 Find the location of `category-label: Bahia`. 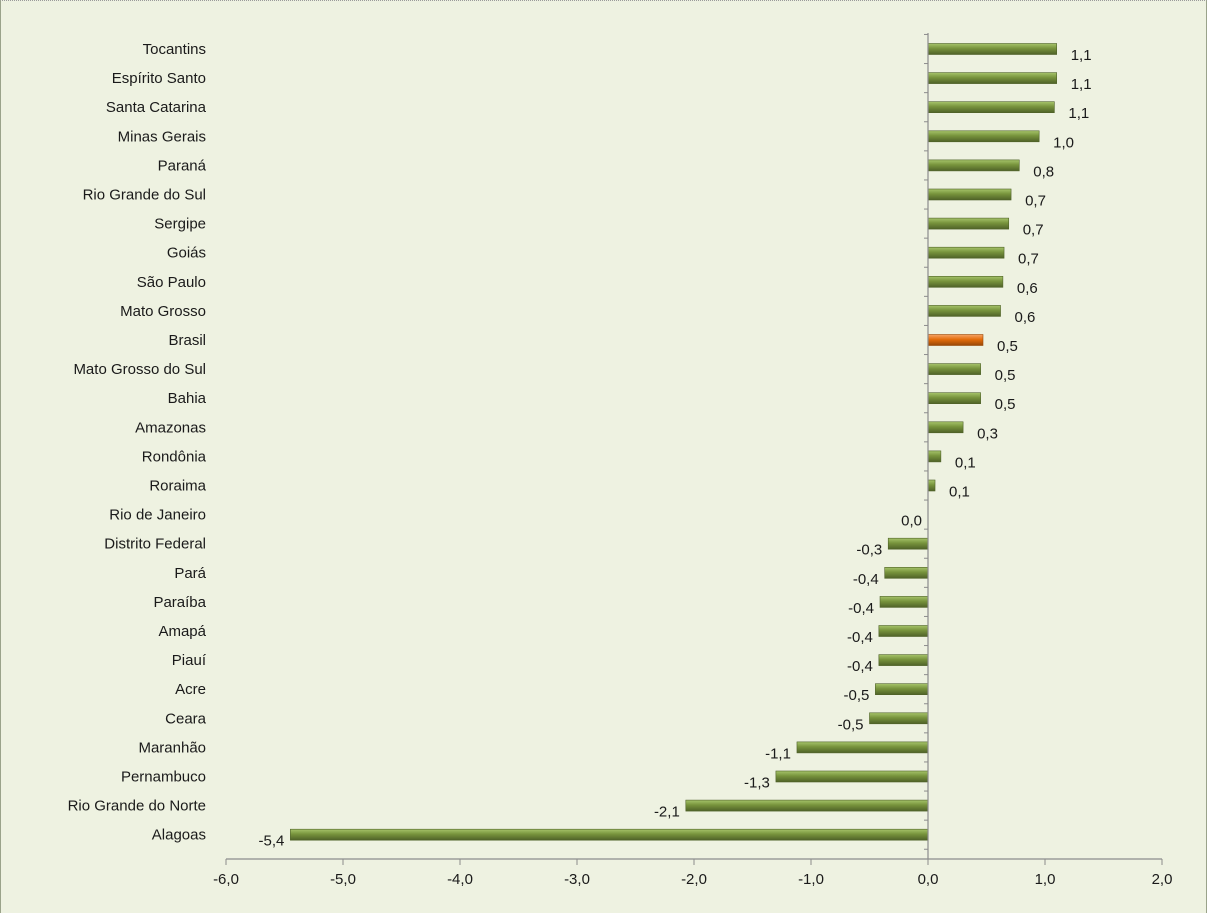

category-label: Bahia is located at coordinates (187, 398).